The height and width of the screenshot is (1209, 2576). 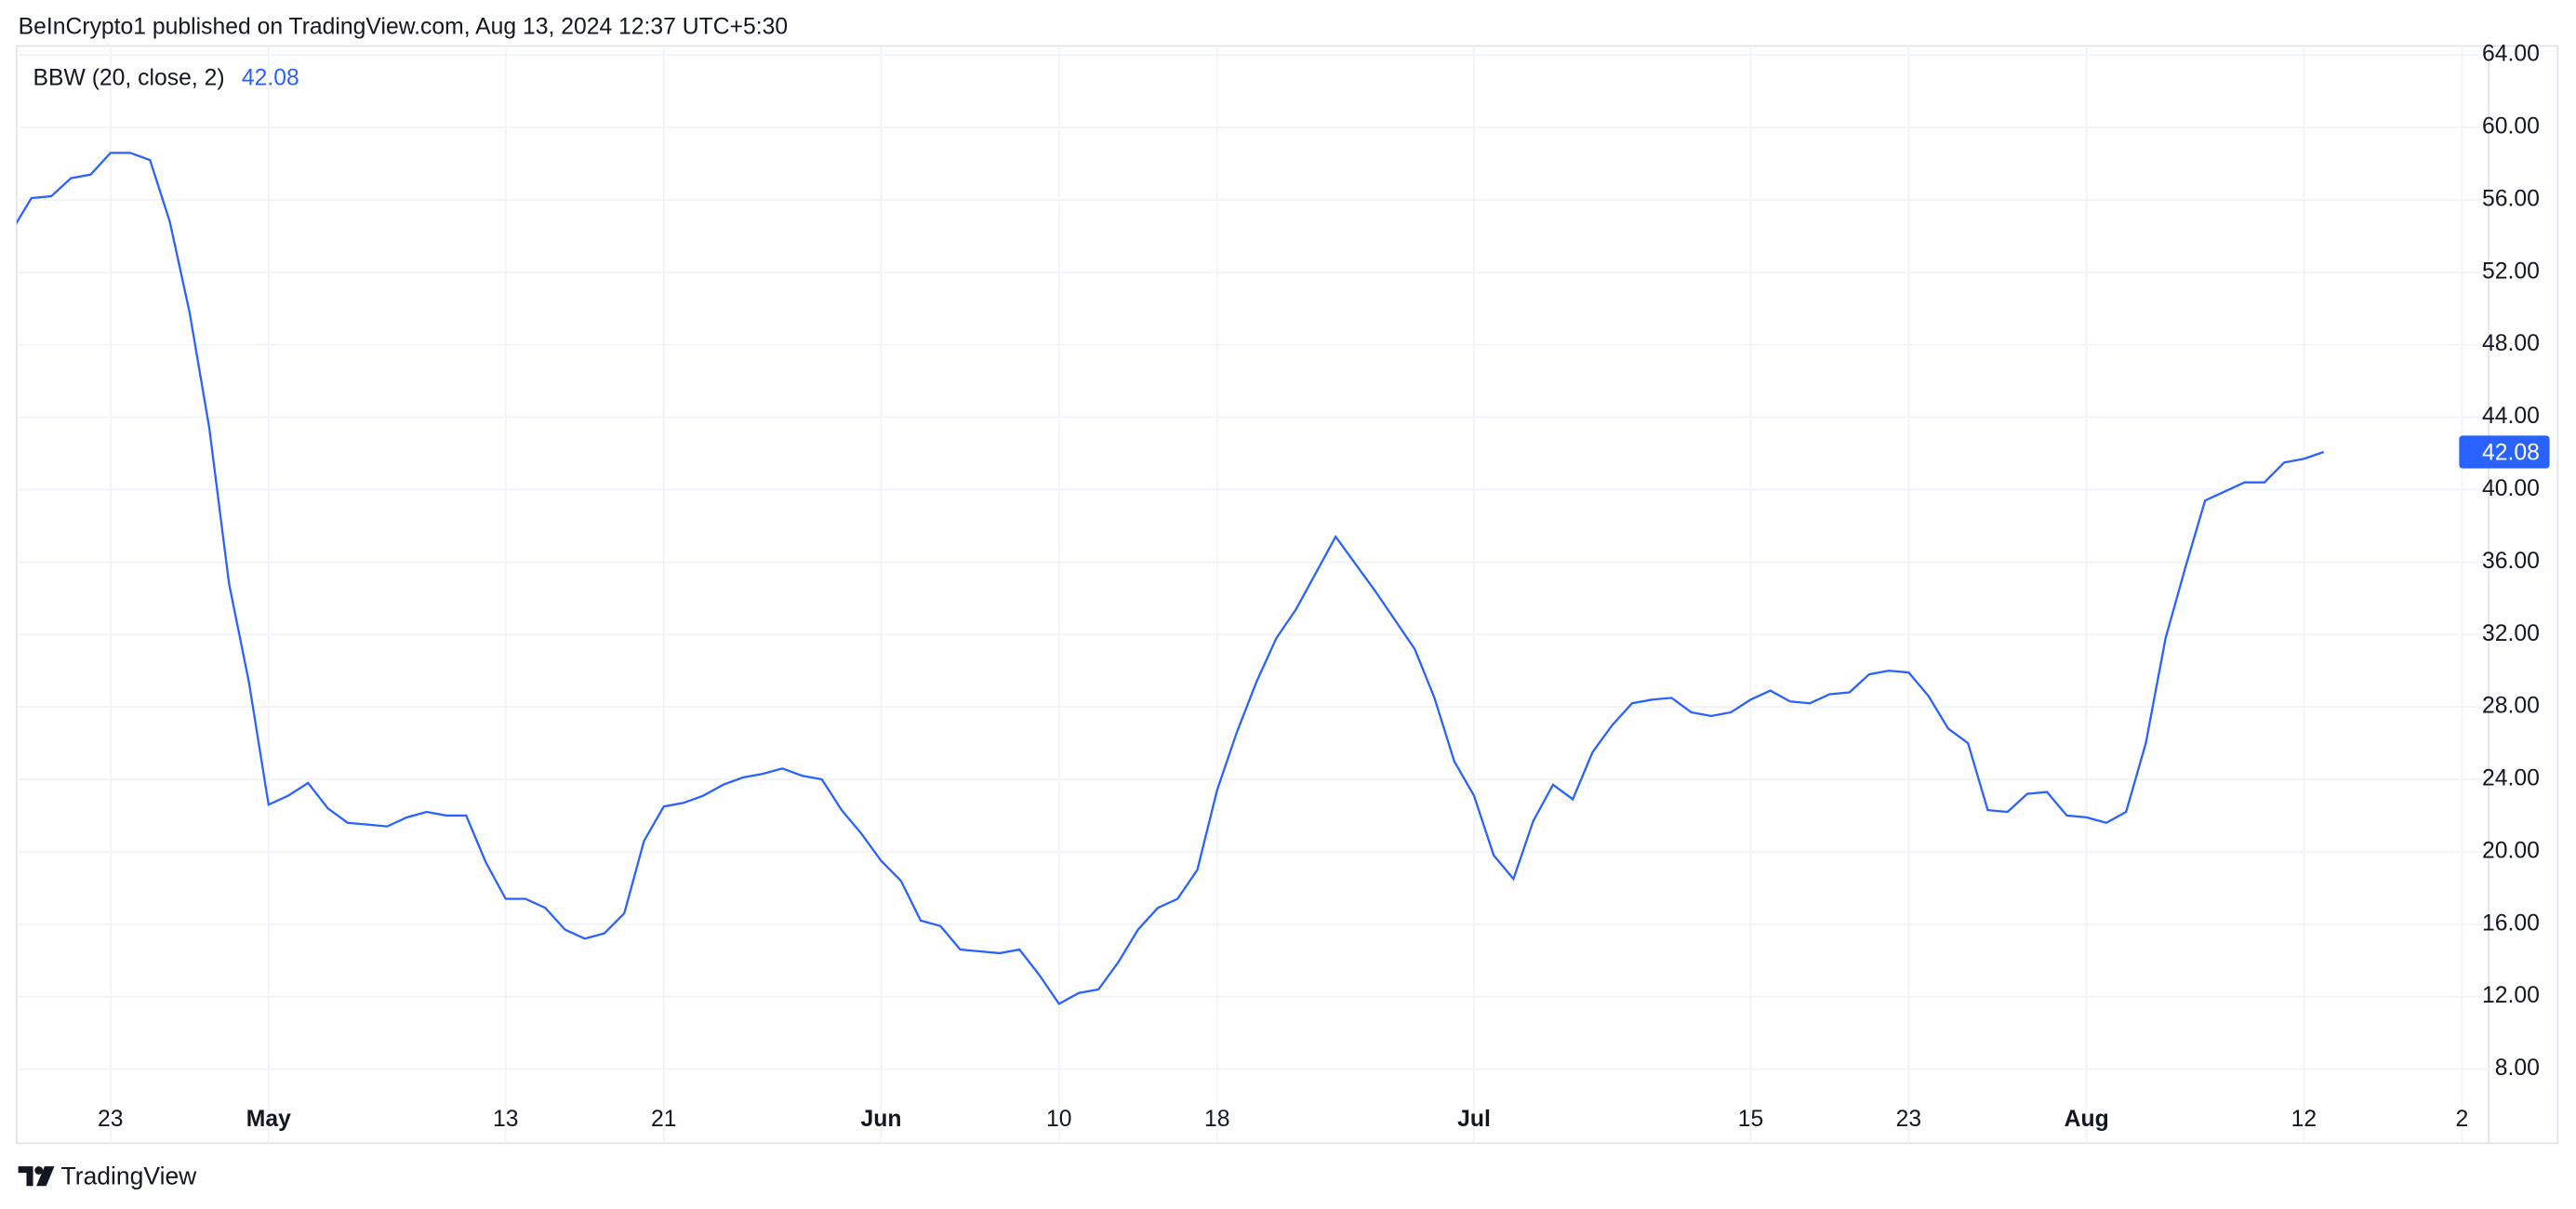 What do you see at coordinates (1751, 1119) in the screenshot?
I see `x-tick-label: 15` at bounding box center [1751, 1119].